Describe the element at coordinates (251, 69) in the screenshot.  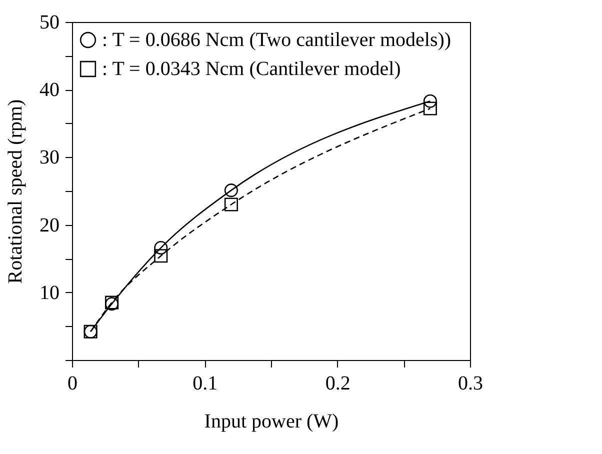
I see `legend-label: : T = 0.0343 Ncm (Cantilever model)` at that location.